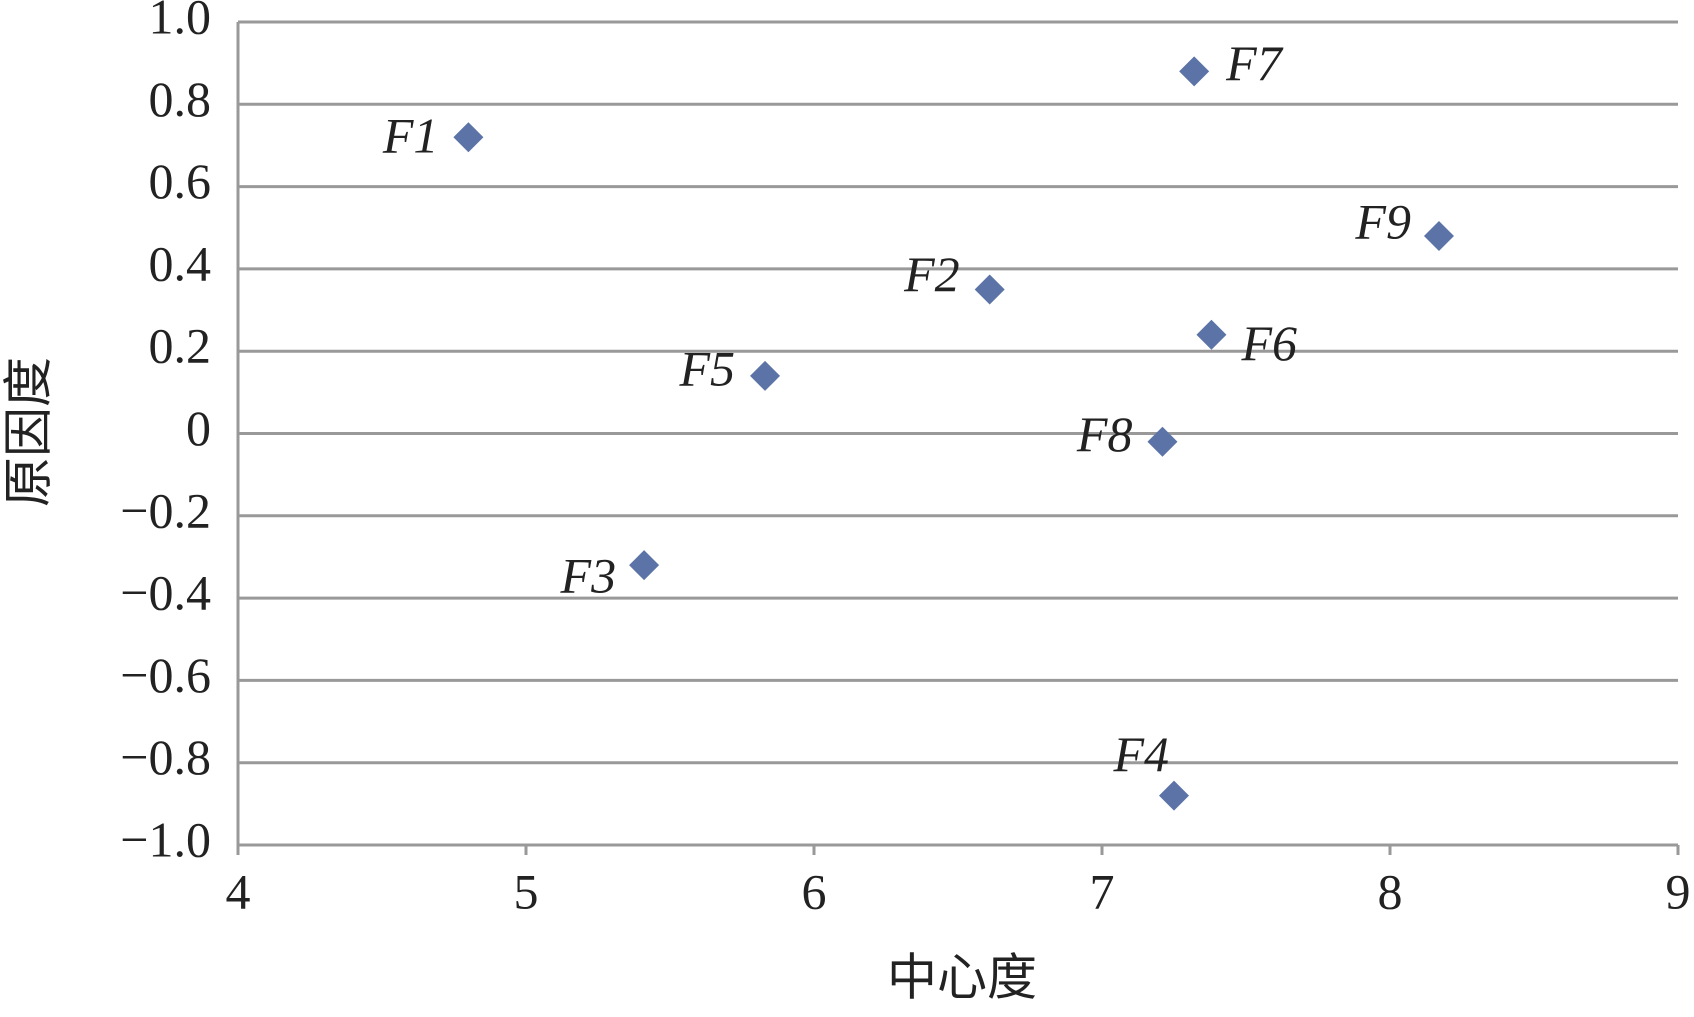 Image resolution: width=1694 pixels, height=1017 pixels. What do you see at coordinates (410, 136) in the screenshot?
I see `point-label: F1` at bounding box center [410, 136].